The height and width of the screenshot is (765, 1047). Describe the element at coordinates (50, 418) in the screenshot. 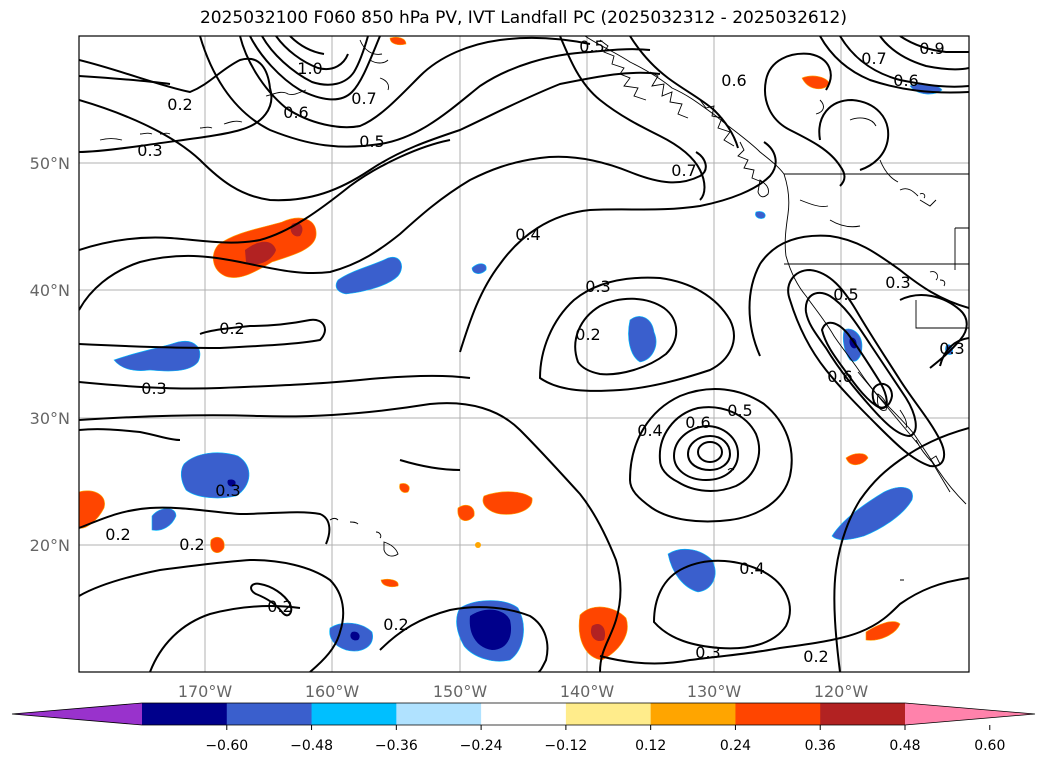

I see `lat-label: 30°N` at that location.